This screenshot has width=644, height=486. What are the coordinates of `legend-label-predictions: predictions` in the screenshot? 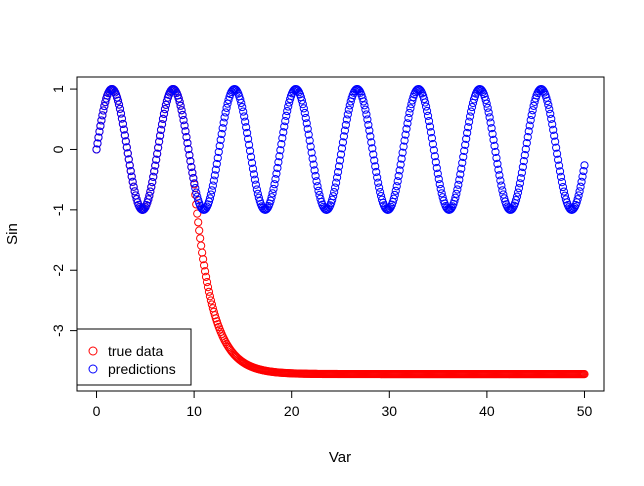 It's located at (142, 369).